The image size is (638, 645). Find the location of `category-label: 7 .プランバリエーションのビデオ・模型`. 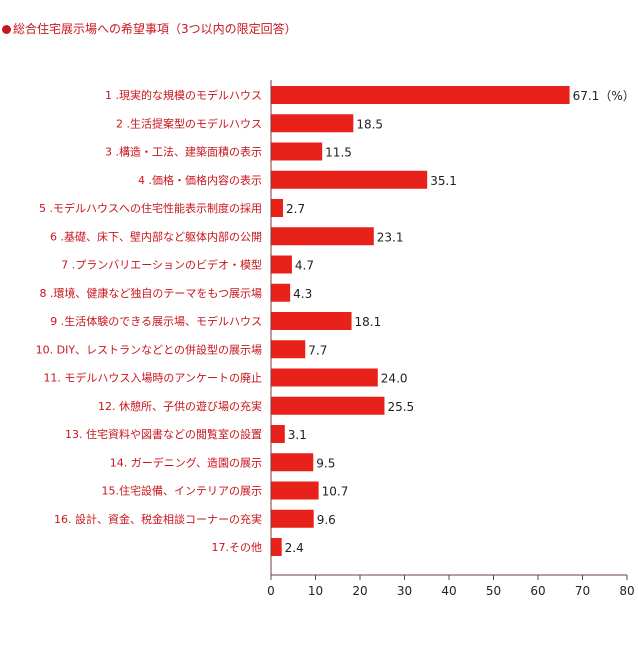

category-label: 7 .プランバリエーションのビデオ・模型 is located at coordinates (161, 265).